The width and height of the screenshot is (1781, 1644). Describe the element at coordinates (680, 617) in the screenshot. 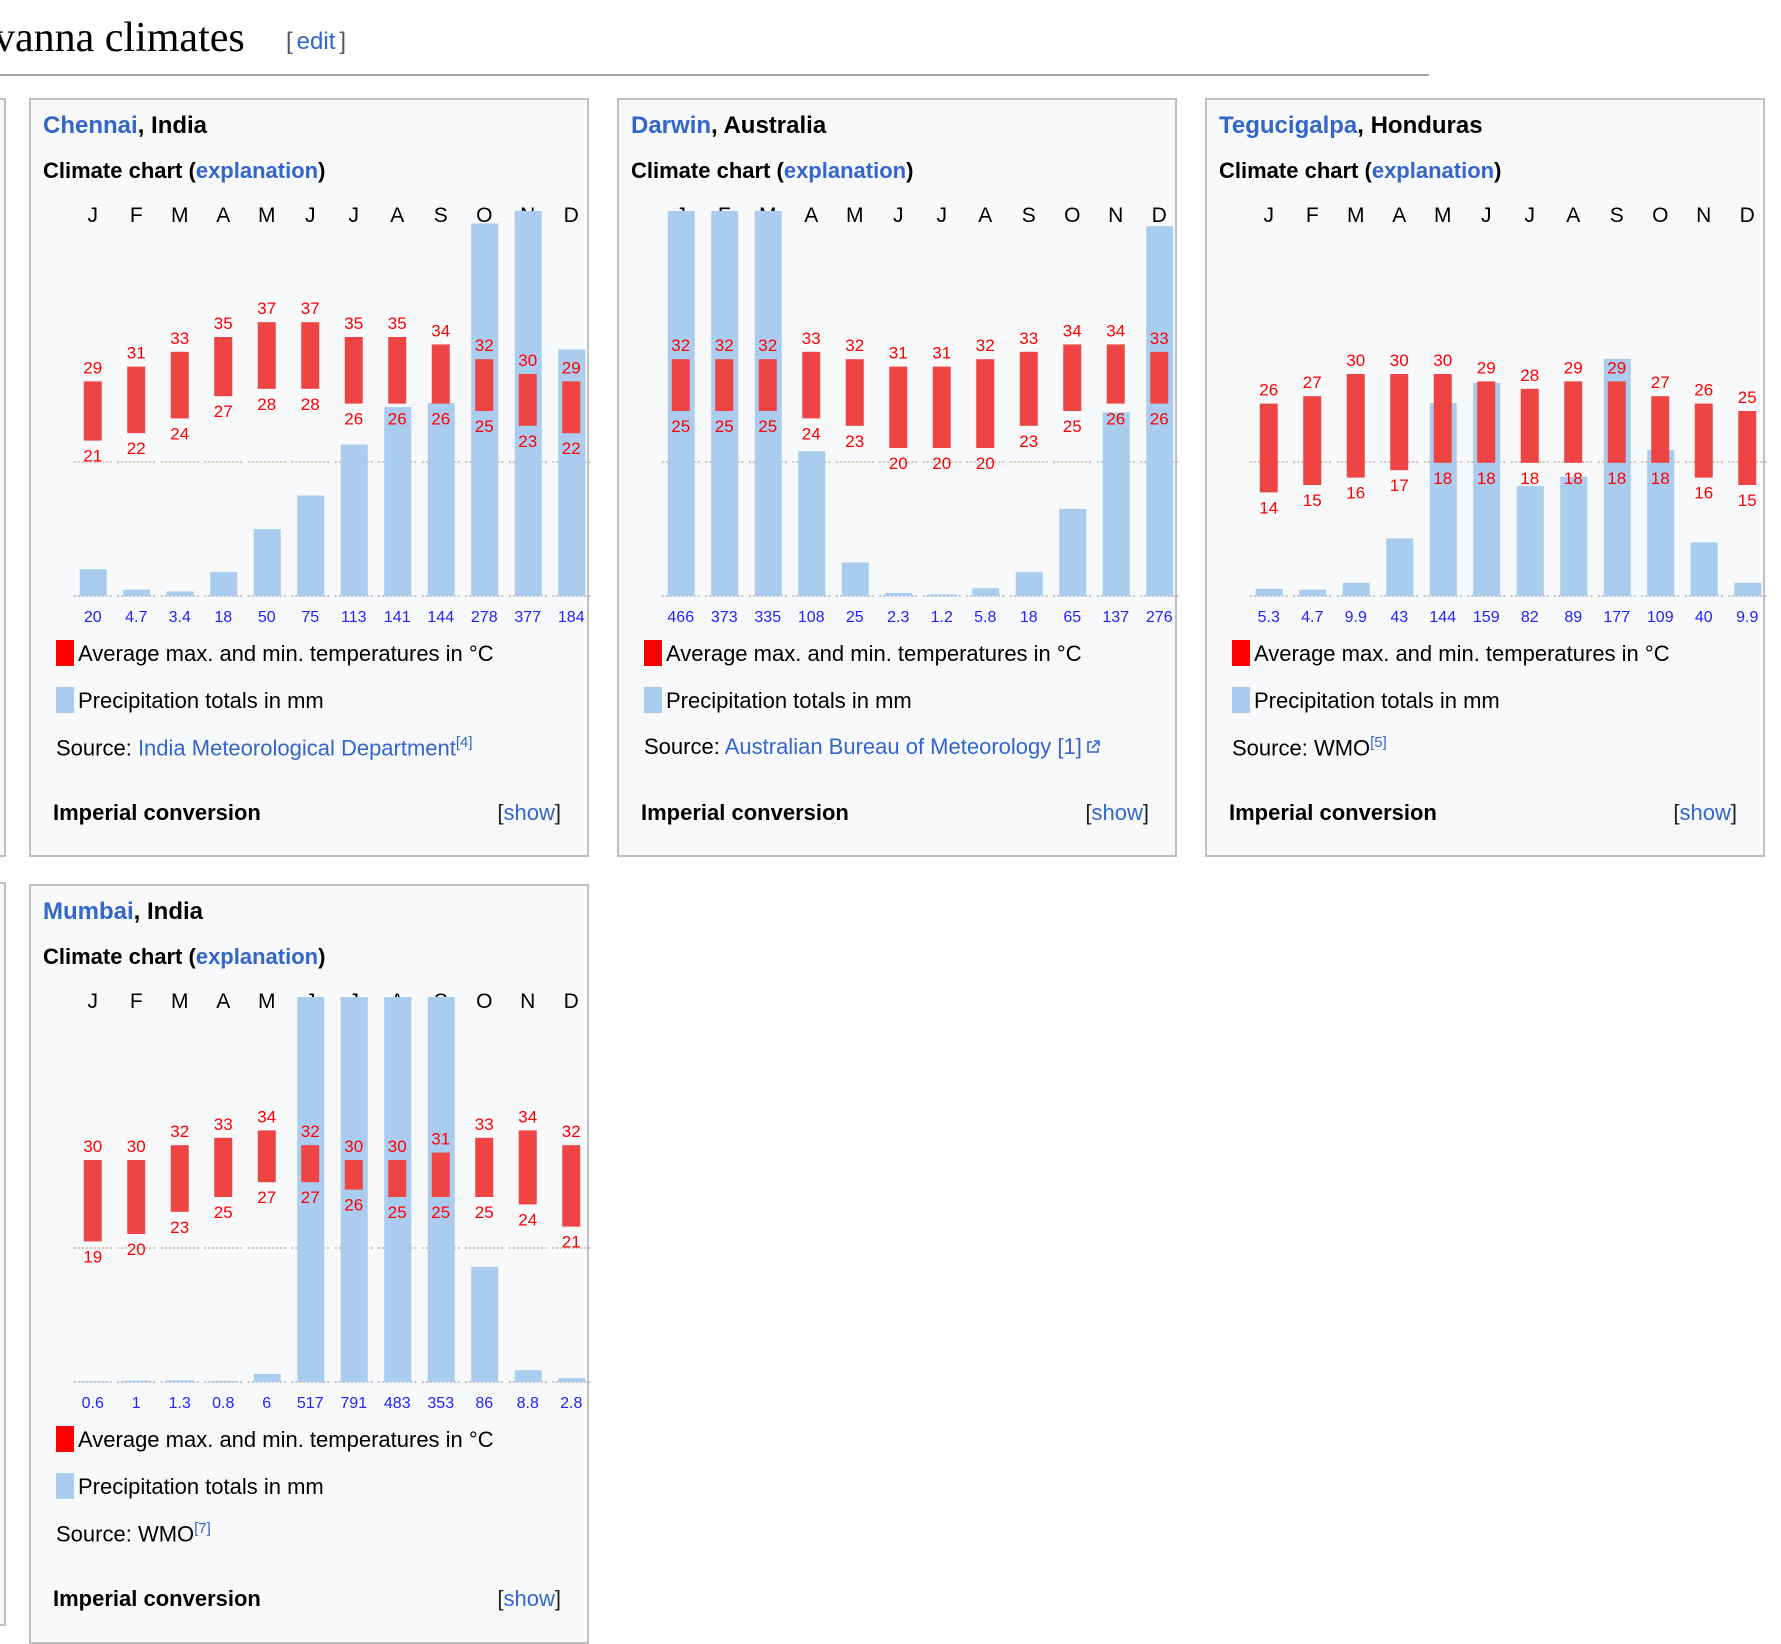

I see `precip-label: 466` at that location.